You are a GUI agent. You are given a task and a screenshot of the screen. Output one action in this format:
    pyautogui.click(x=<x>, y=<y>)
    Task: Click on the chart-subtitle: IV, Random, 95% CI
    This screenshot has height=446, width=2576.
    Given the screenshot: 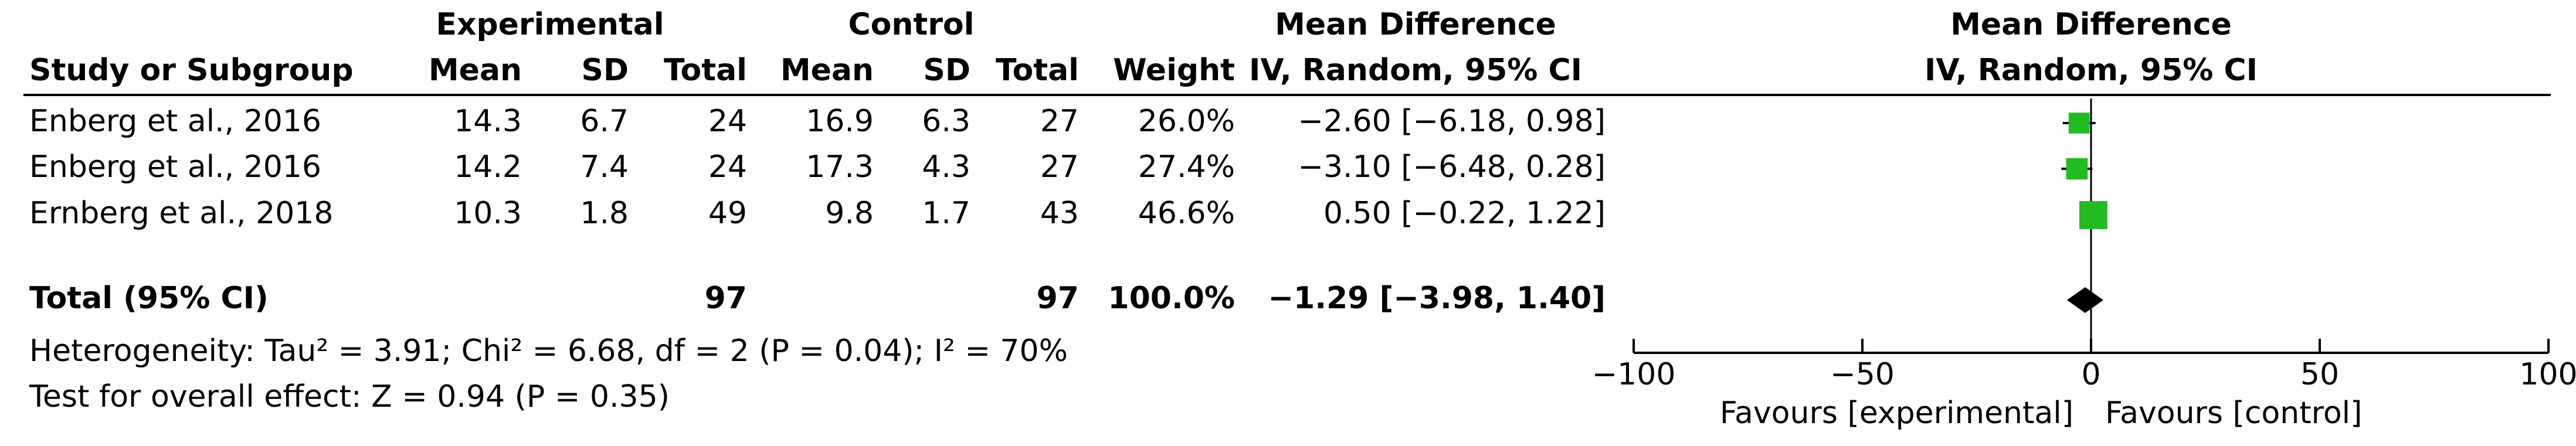 What is the action you would take?
    pyautogui.click(x=2091, y=70)
    